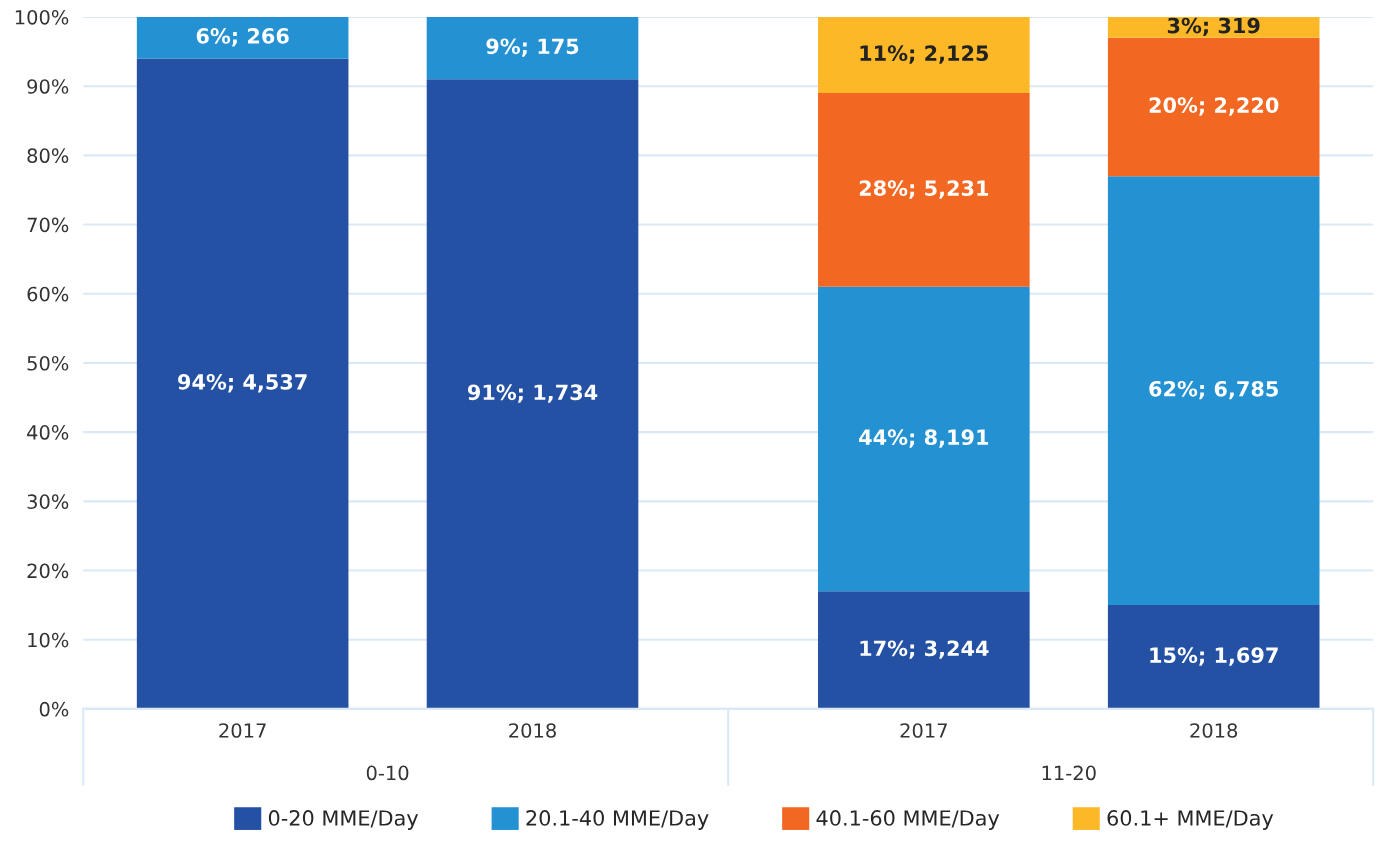 The width and height of the screenshot is (1387, 849). I want to click on data-label: 91%; 1,734, so click(532, 393).